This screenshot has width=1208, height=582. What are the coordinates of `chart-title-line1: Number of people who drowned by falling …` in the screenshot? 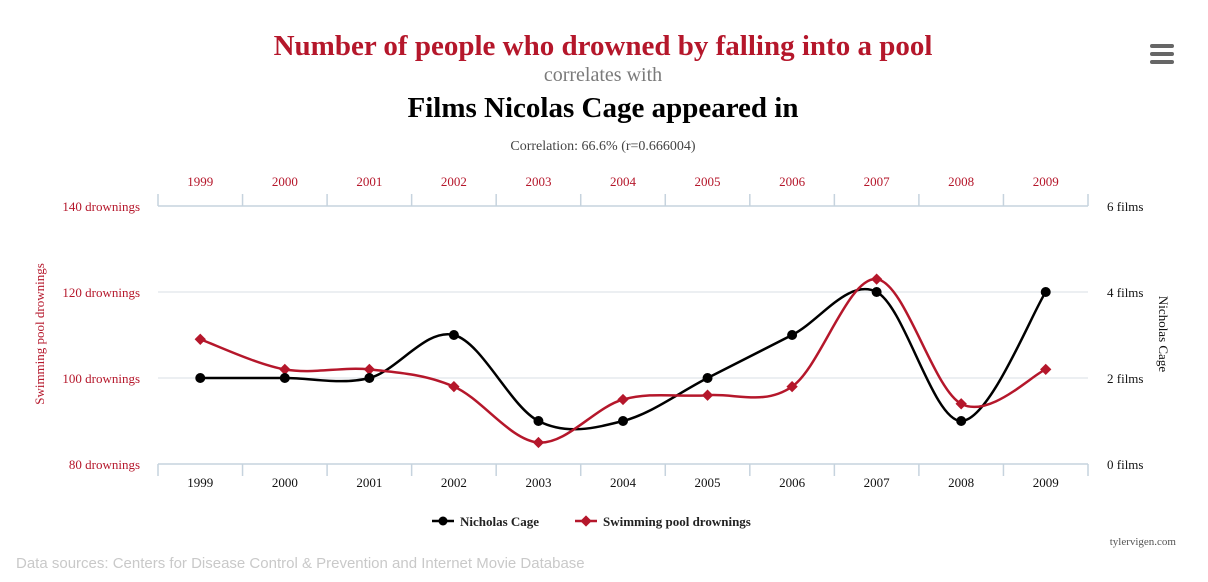 It's located at (603, 46).